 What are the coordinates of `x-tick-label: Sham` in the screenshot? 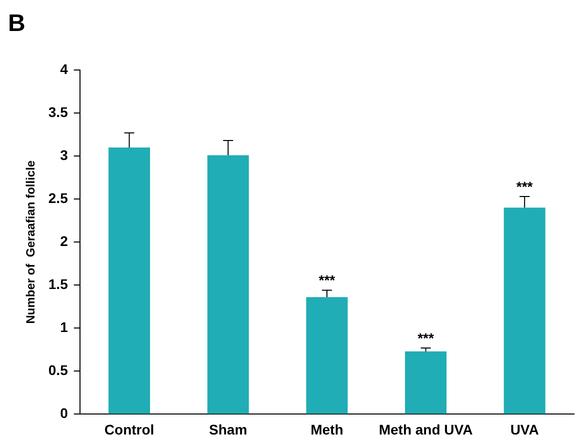 It's located at (228, 429).